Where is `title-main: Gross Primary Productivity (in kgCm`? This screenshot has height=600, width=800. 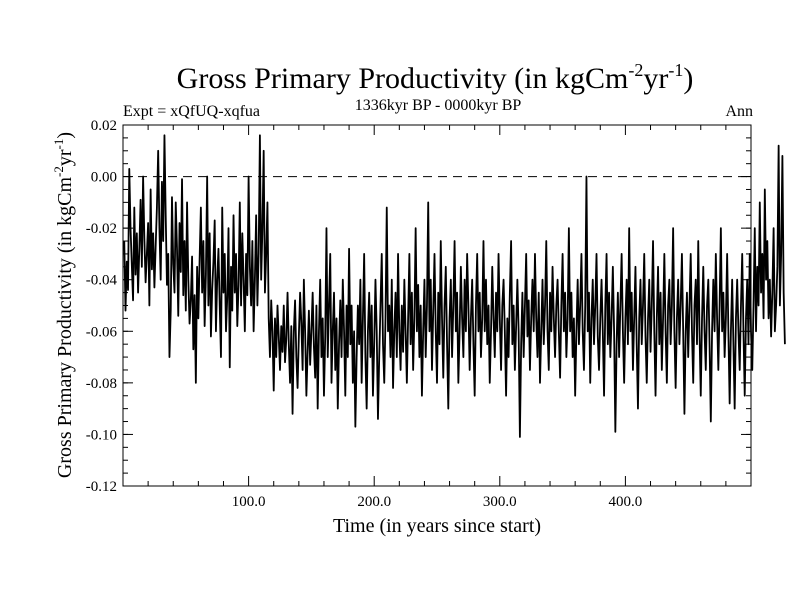 title-main: Gross Primary Productivity (in kgCm is located at coordinates (403, 78).